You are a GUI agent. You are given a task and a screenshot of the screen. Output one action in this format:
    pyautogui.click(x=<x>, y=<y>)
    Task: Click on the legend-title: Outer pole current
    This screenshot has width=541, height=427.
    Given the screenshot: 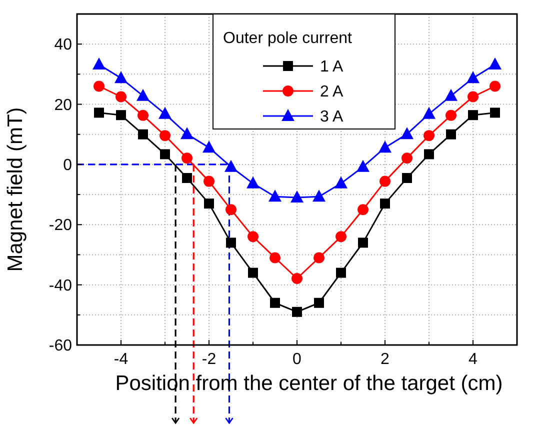 What is the action you would take?
    pyautogui.click(x=288, y=38)
    